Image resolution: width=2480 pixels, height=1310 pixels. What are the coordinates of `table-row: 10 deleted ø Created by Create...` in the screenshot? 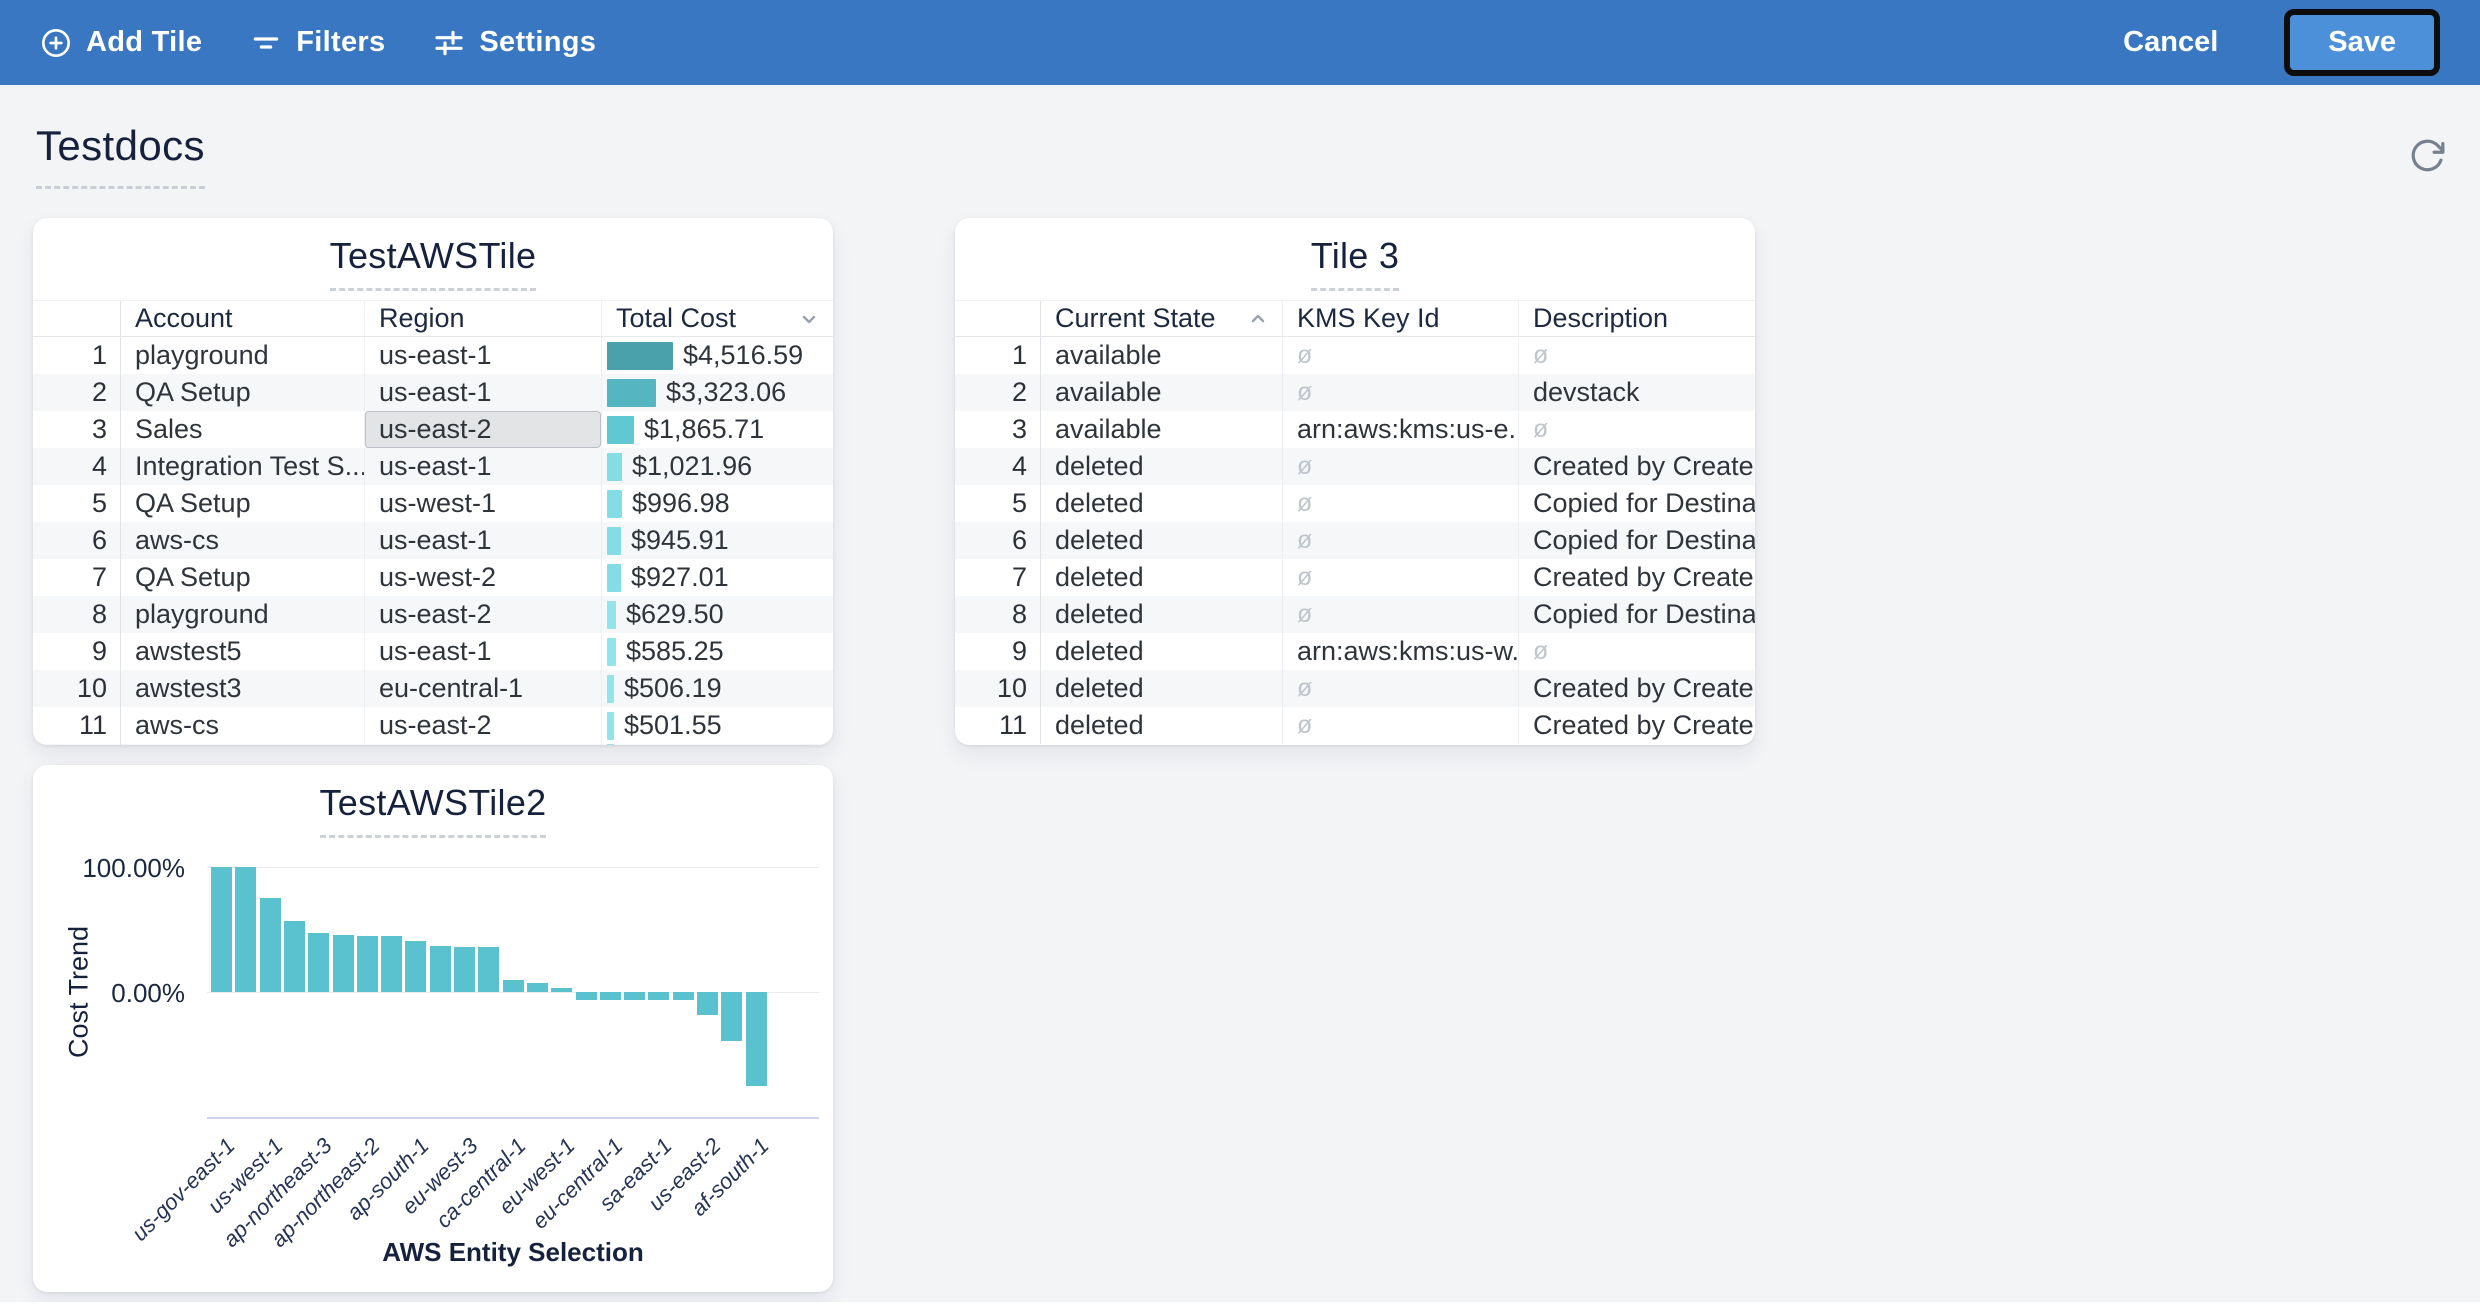 It's located at (1355, 688).